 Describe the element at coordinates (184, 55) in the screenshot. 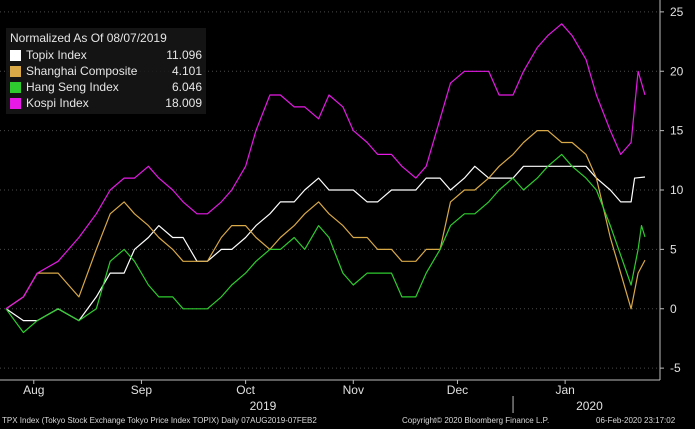

I see `legend-value: 11.096` at that location.